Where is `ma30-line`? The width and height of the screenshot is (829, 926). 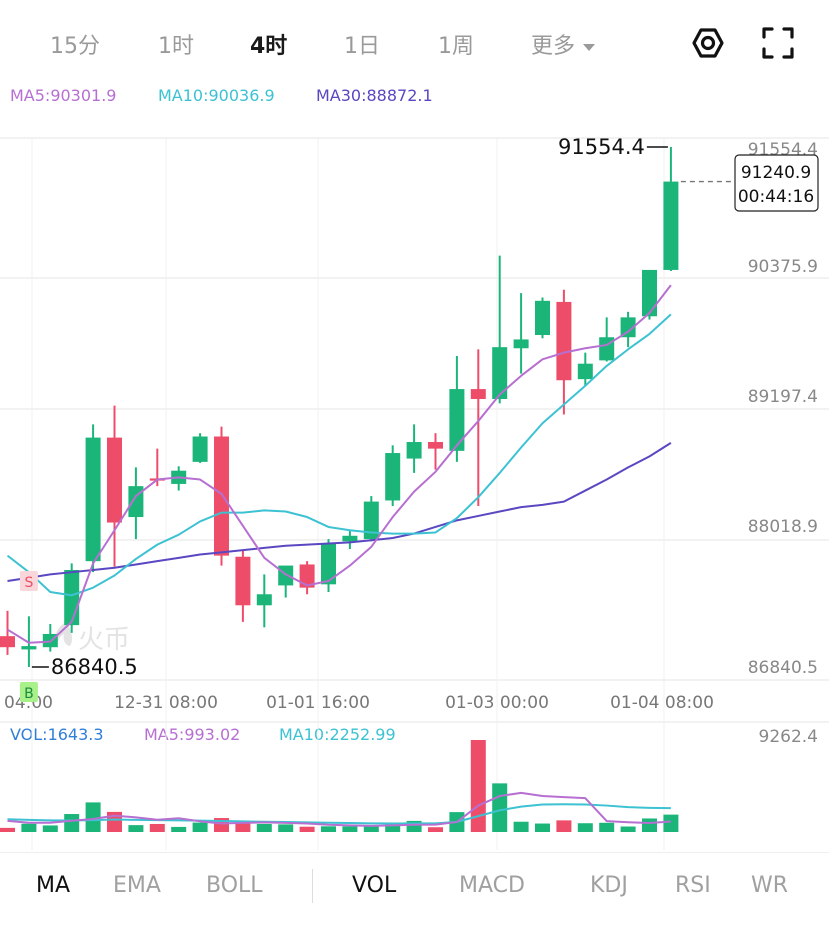
ma30-line is located at coordinates (339, 512).